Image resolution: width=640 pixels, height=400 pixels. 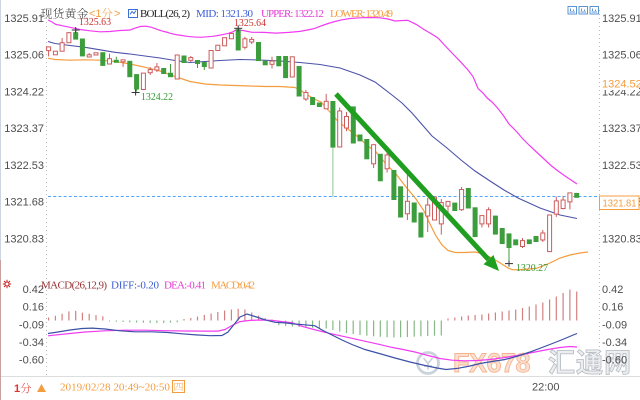 I want to click on svg-text: LOWER: 1320.49, so click(x=362, y=14).